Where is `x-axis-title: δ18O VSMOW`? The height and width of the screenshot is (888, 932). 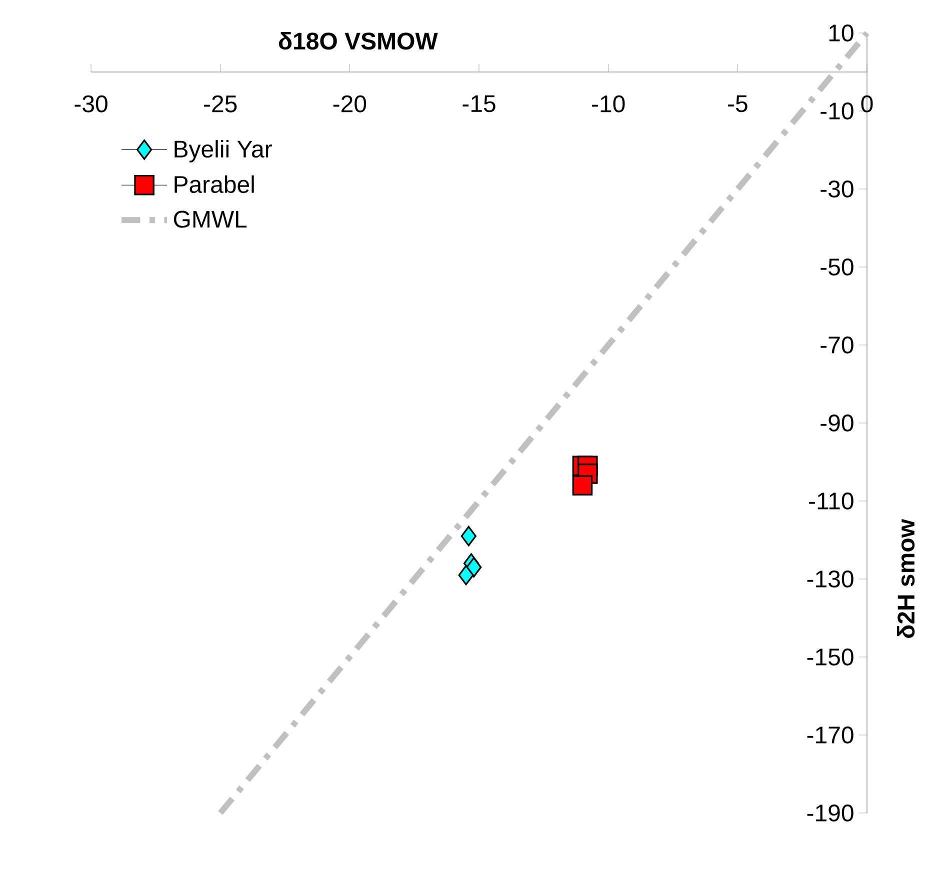
x-axis-title: δ18O VSMOW is located at coordinates (358, 41).